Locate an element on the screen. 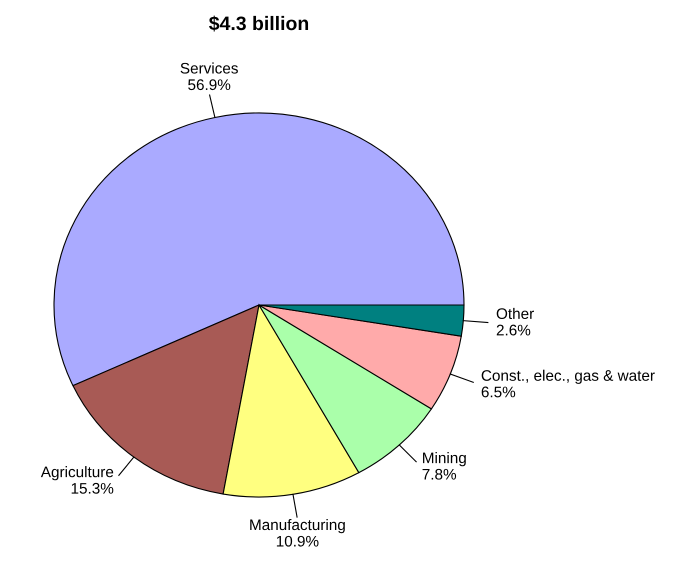 The height and width of the screenshot is (563, 684). data-label: 10.9% is located at coordinates (297, 541).